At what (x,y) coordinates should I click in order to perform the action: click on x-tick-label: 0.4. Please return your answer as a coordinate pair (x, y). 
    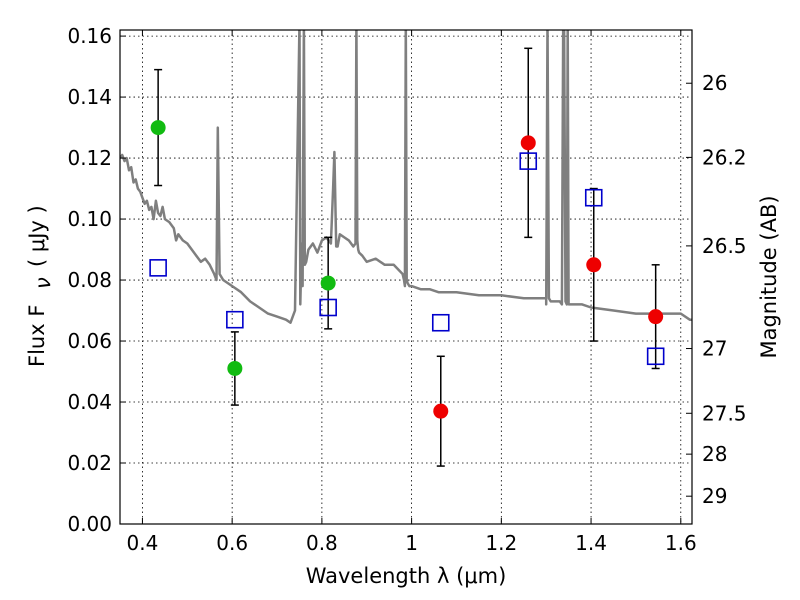
    Looking at the image, I should click on (143, 543).